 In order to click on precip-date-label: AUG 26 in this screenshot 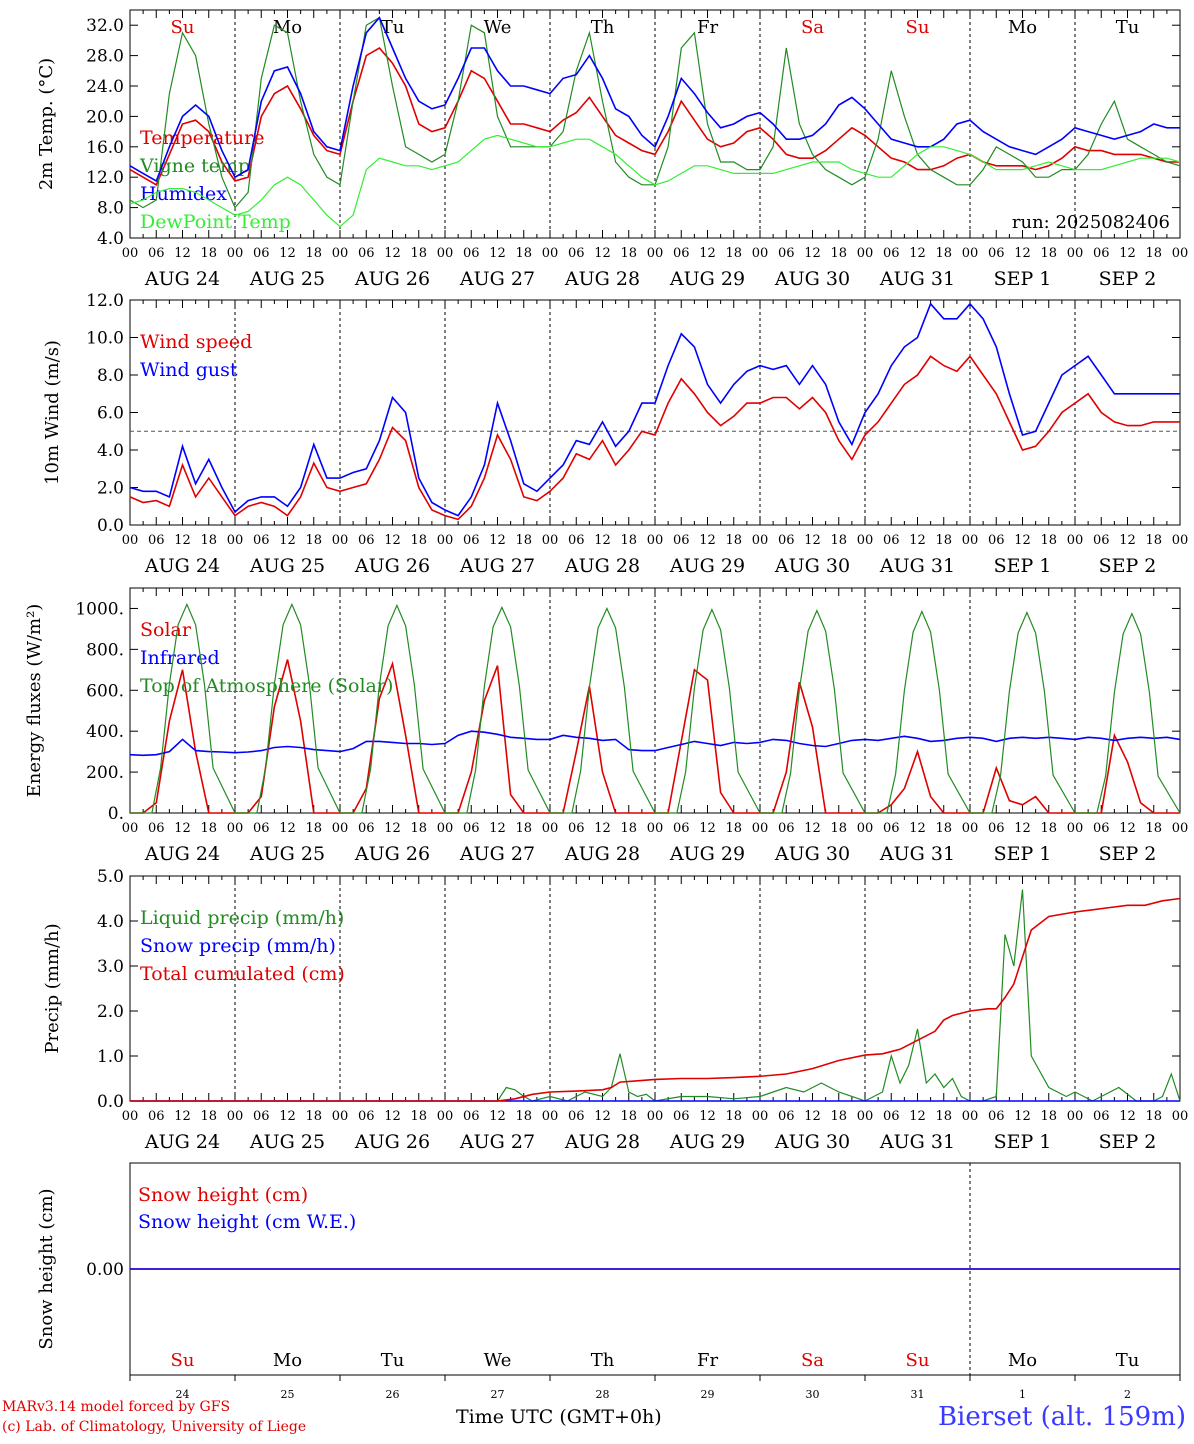, I will do `click(392, 1142)`.